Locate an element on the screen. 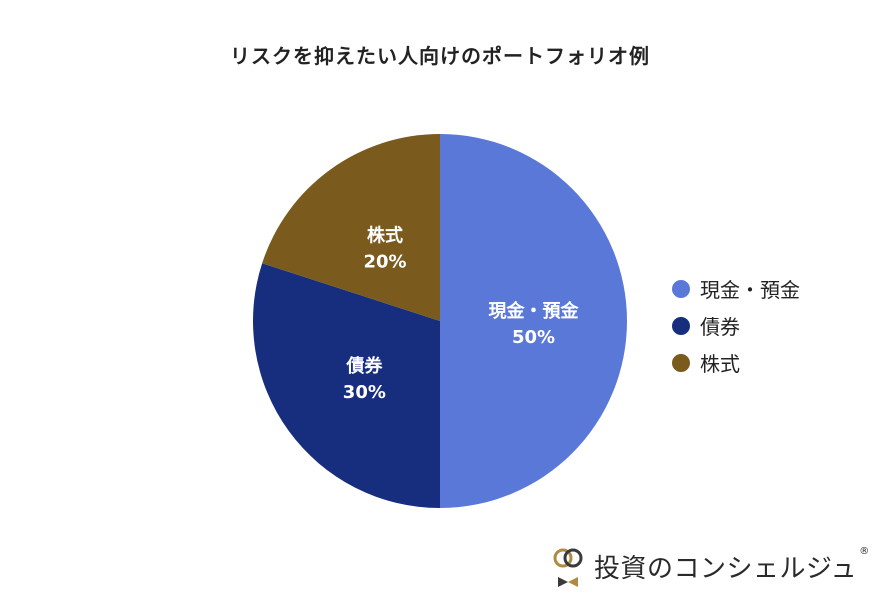  legend-label: 株式 is located at coordinates (720, 364).